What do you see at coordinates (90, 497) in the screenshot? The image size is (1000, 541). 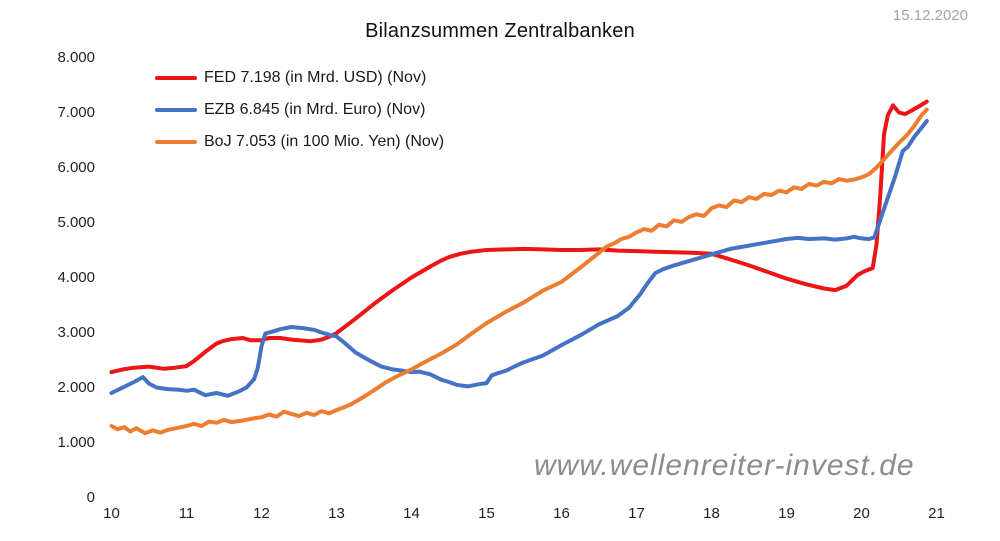 I see `y-tick-label: 0` at bounding box center [90, 497].